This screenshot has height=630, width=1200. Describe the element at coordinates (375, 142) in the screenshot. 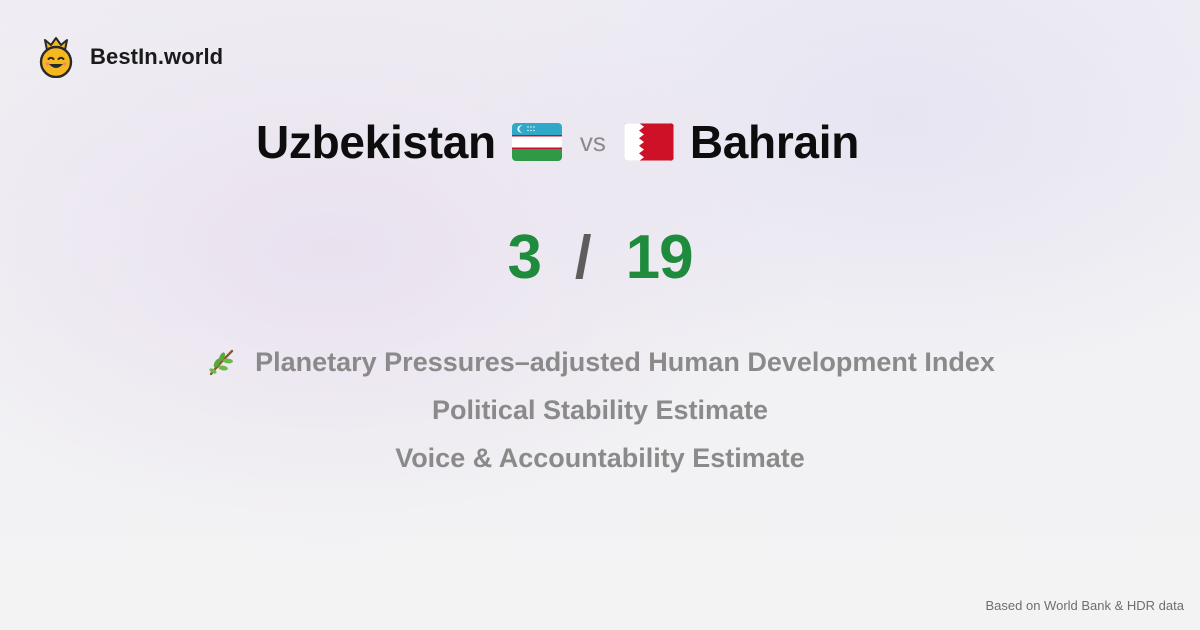

I see `left-country-name: Uzbekistan` at that location.